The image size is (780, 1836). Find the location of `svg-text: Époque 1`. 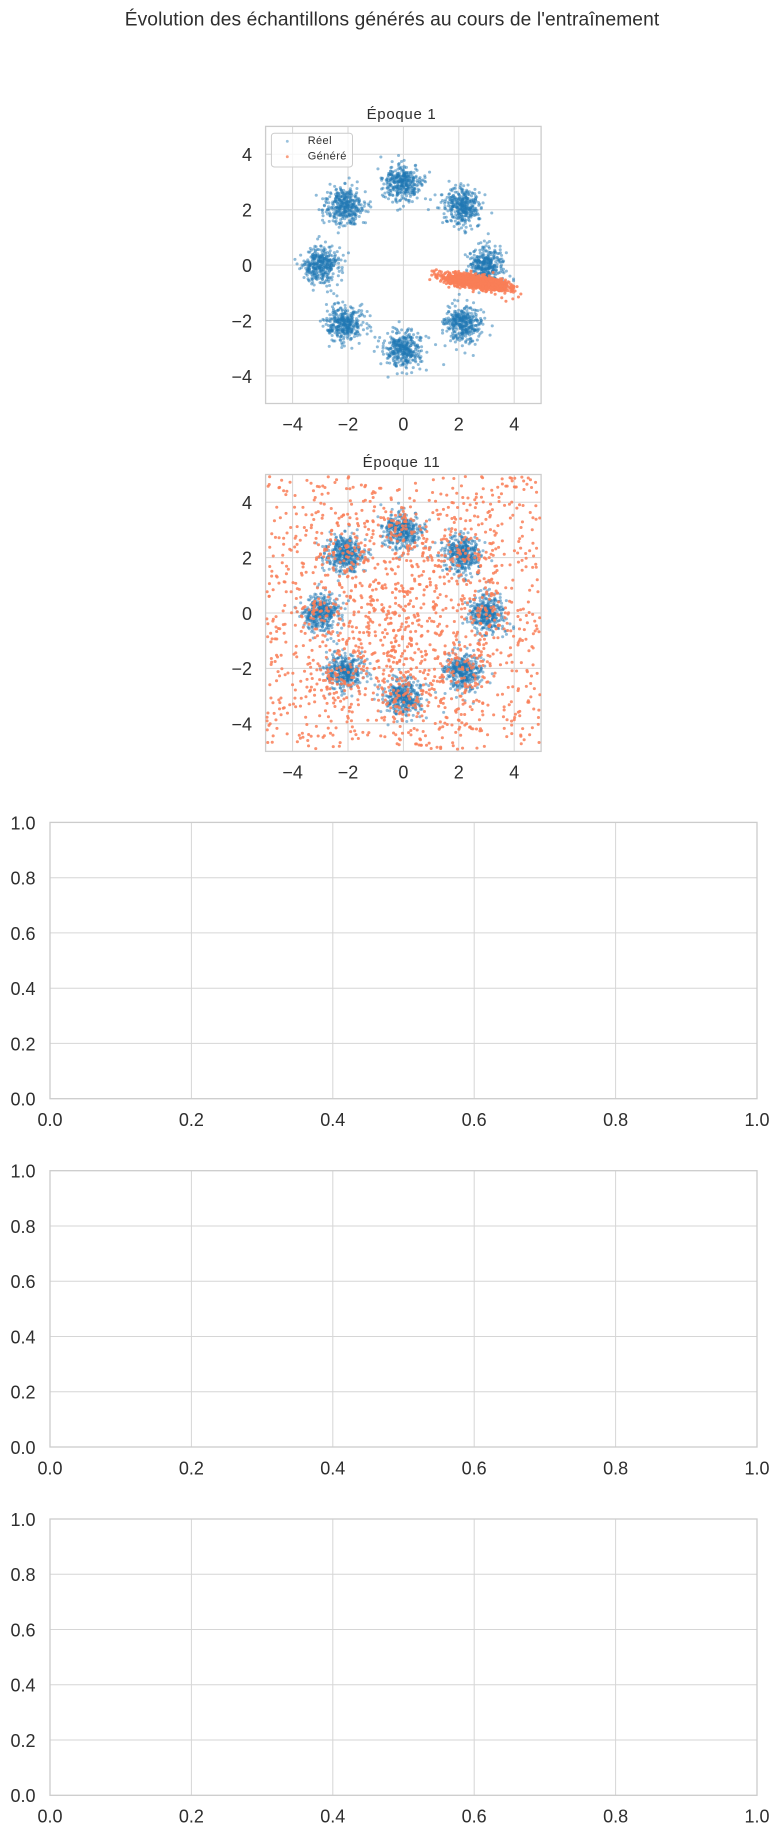

svg-text: Époque 1 is located at coordinates (402, 114).